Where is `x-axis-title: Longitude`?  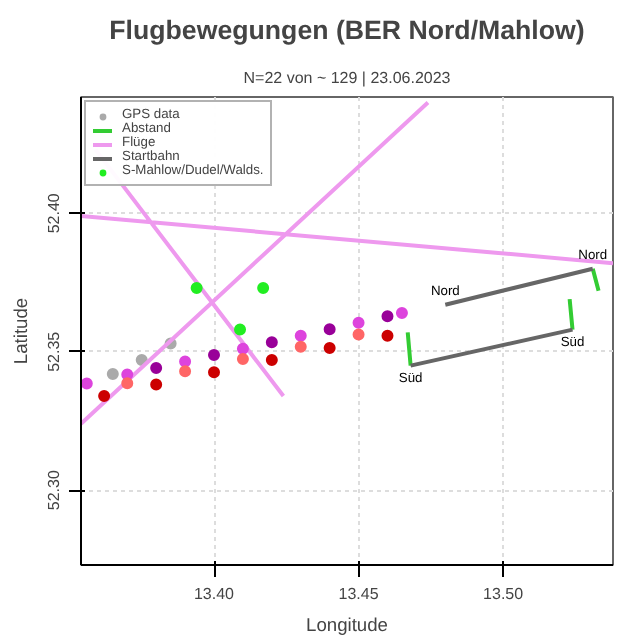 x-axis-title: Longitude is located at coordinates (347, 625).